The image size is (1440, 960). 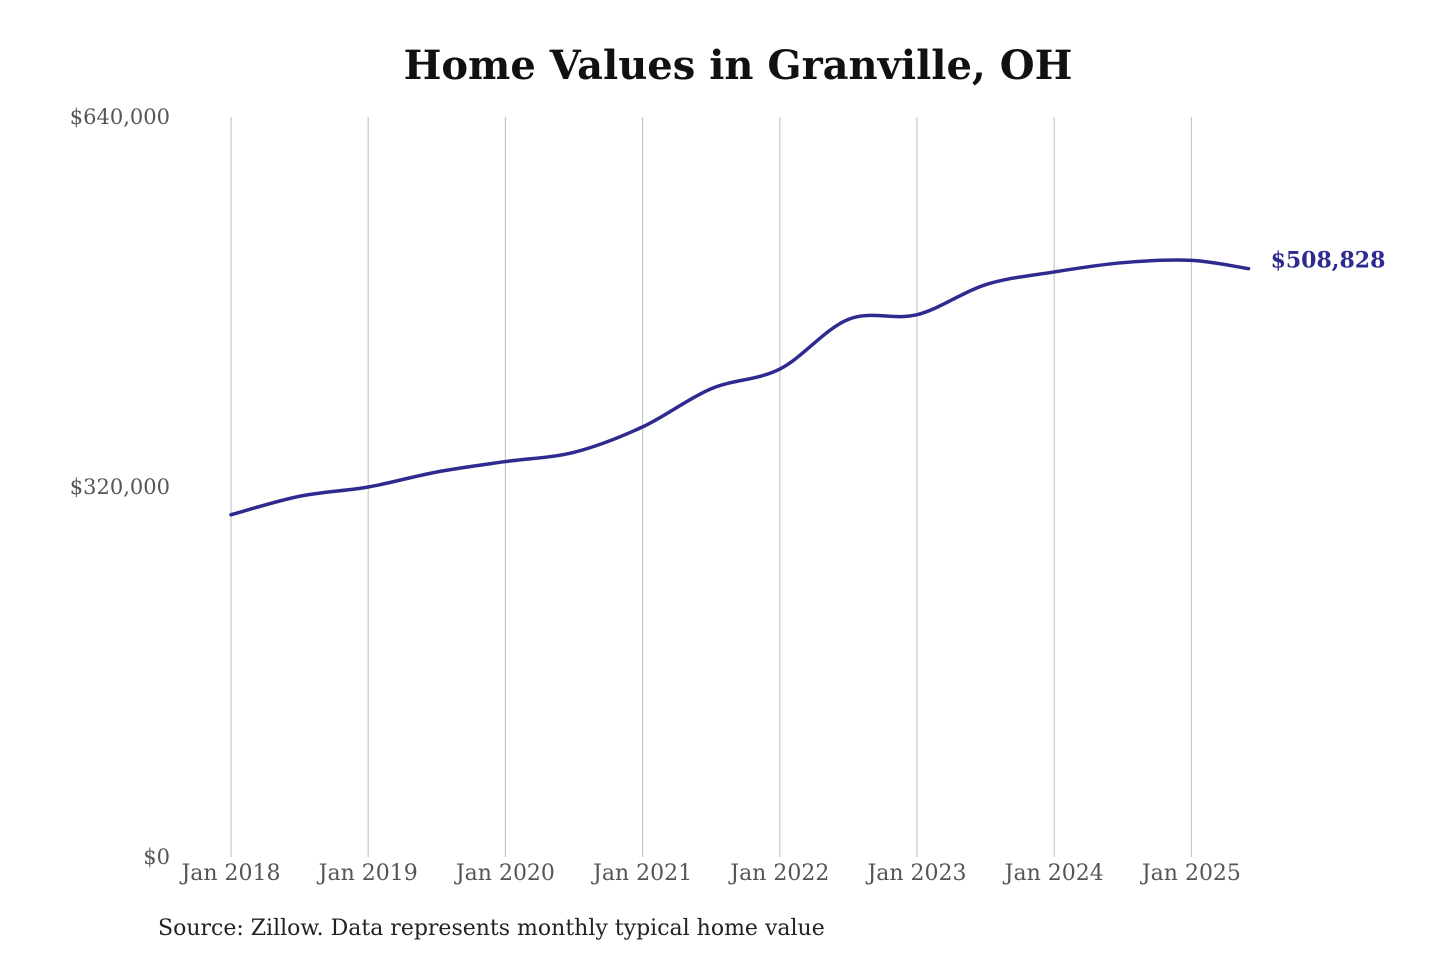 What do you see at coordinates (641, 873) in the screenshot?
I see `x-tick-label: Jan 2021` at bounding box center [641, 873].